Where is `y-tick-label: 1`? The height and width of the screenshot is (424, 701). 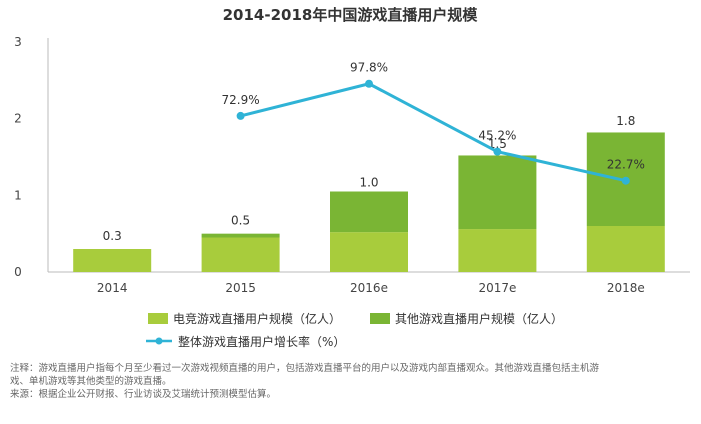 y-tick-label: 1 is located at coordinates (18, 195).